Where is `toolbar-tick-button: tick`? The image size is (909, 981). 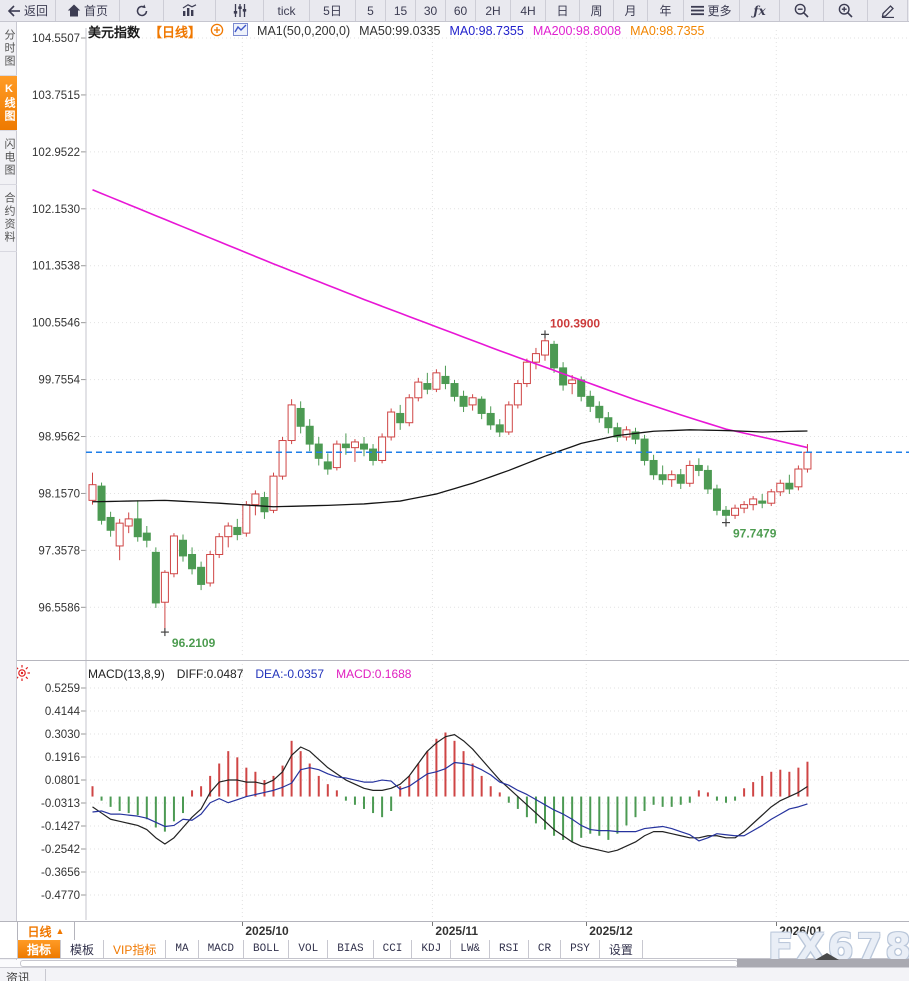
toolbar-tick-button: tick is located at coordinates (287, 10).